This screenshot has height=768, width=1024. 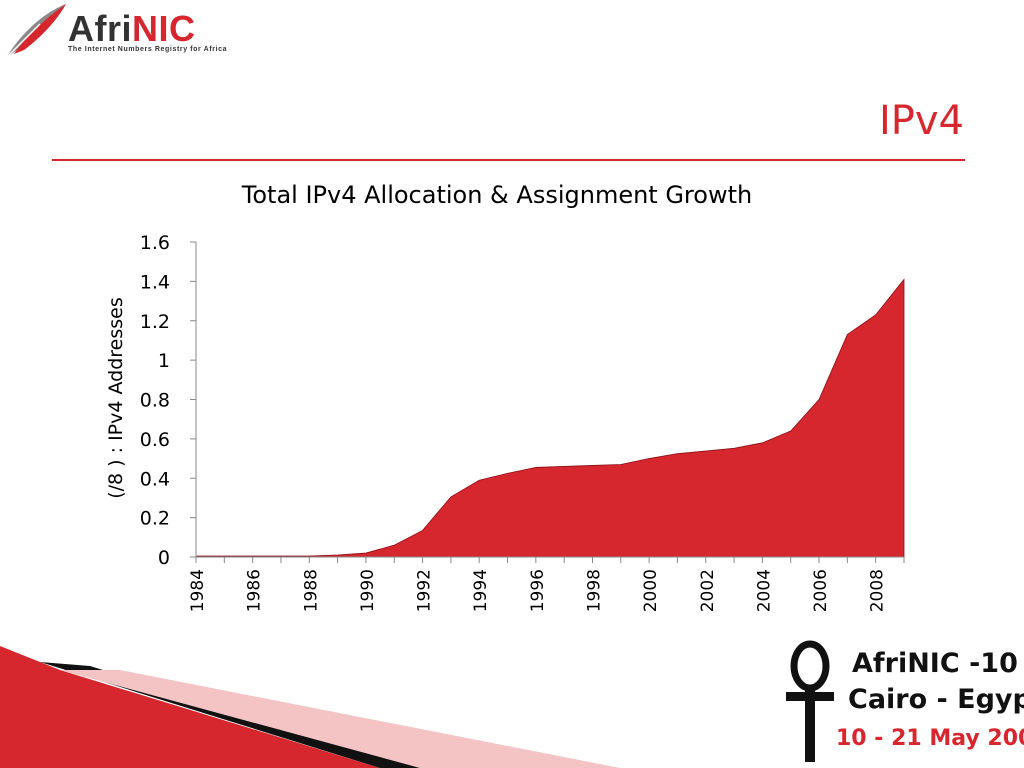 What do you see at coordinates (368, 590) in the screenshot?
I see `x-tick-label: 1990` at bounding box center [368, 590].